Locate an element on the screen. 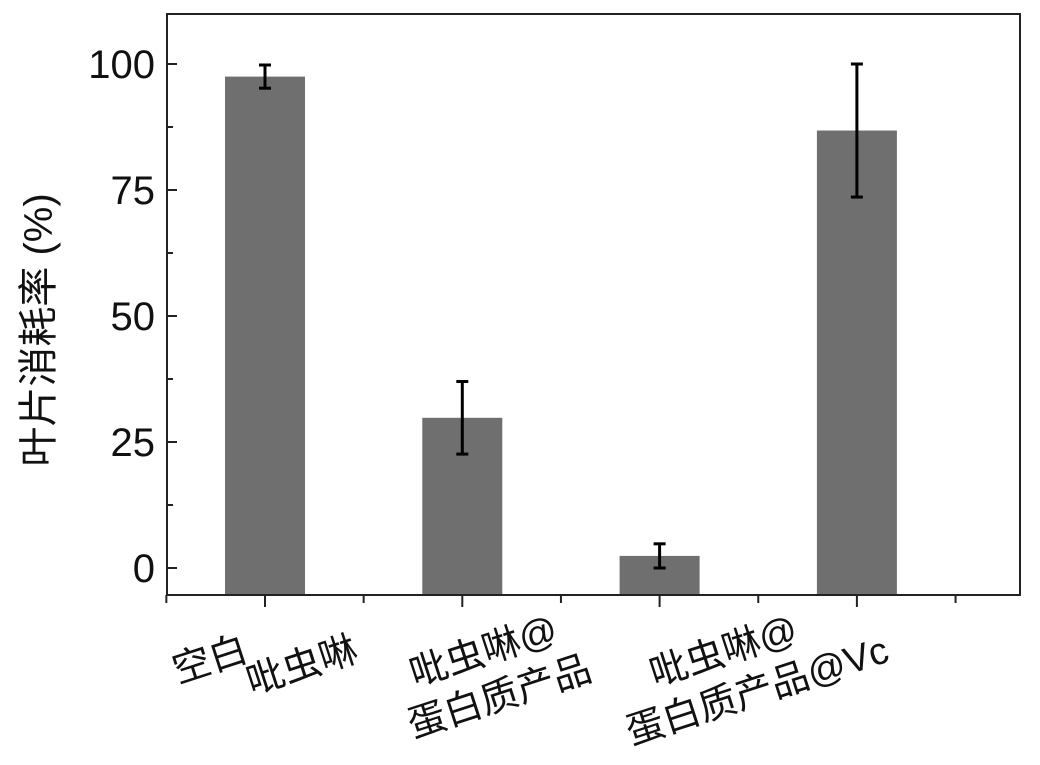 This screenshot has height=765, width=1040. x-tick-label: 吡虫啉@蛋白质产品@Vc is located at coordinates (749, 669).